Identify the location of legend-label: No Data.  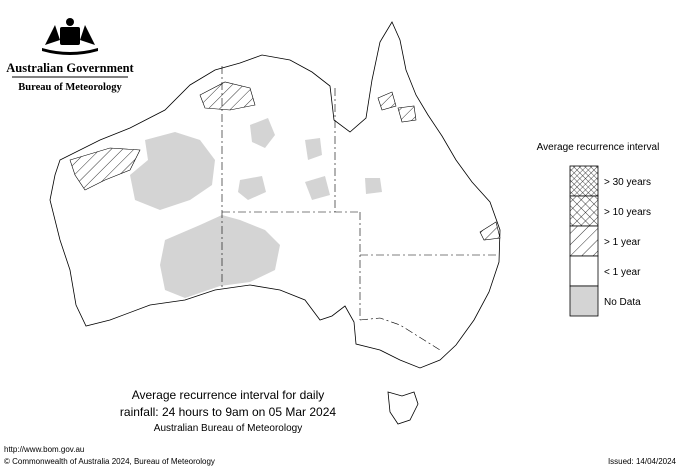
(622, 302).